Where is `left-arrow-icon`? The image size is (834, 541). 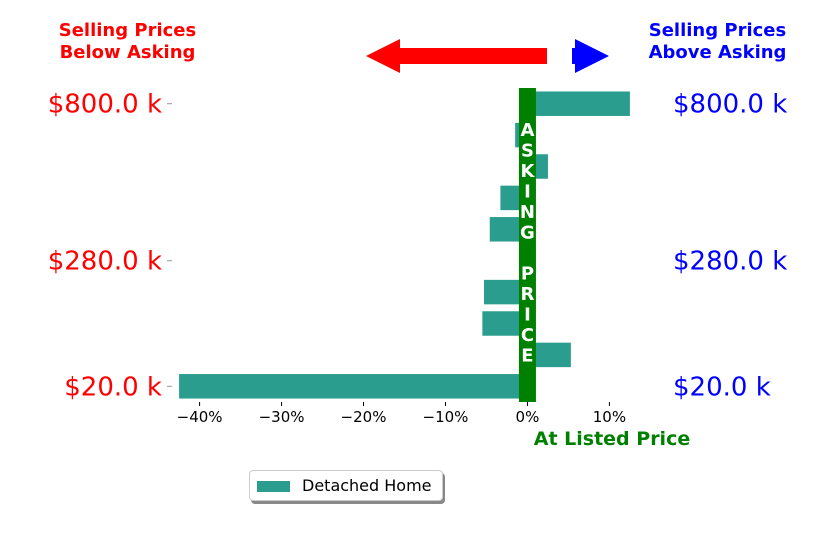 left-arrow-icon is located at coordinates (456, 56).